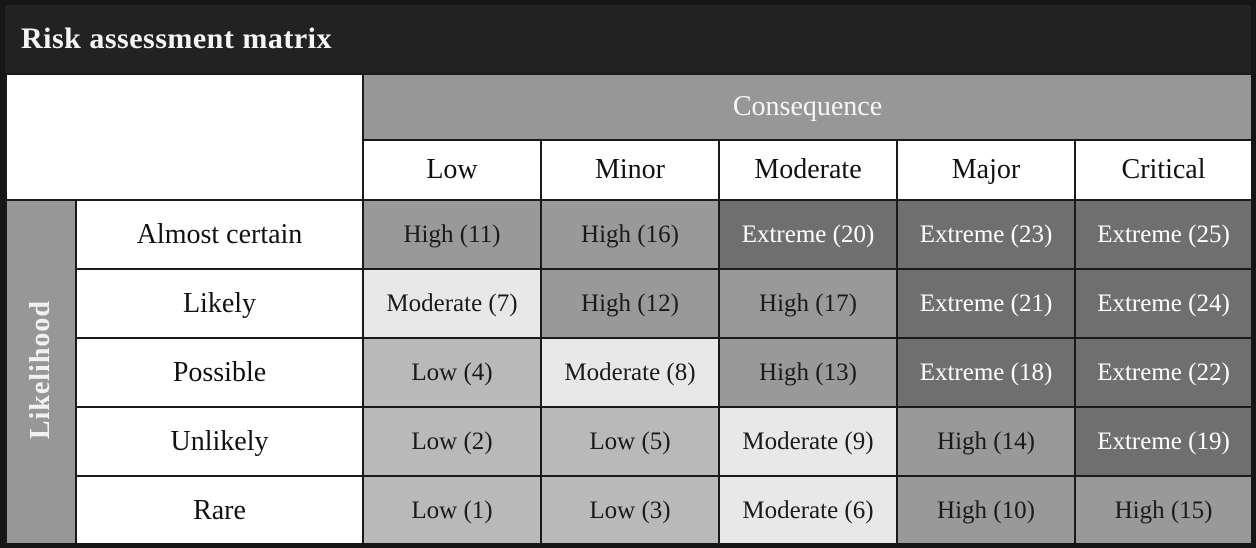 Image resolution: width=1256 pixels, height=548 pixels. Describe the element at coordinates (630, 234) in the screenshot. I see `matrix-cell: High (16)` at that location.